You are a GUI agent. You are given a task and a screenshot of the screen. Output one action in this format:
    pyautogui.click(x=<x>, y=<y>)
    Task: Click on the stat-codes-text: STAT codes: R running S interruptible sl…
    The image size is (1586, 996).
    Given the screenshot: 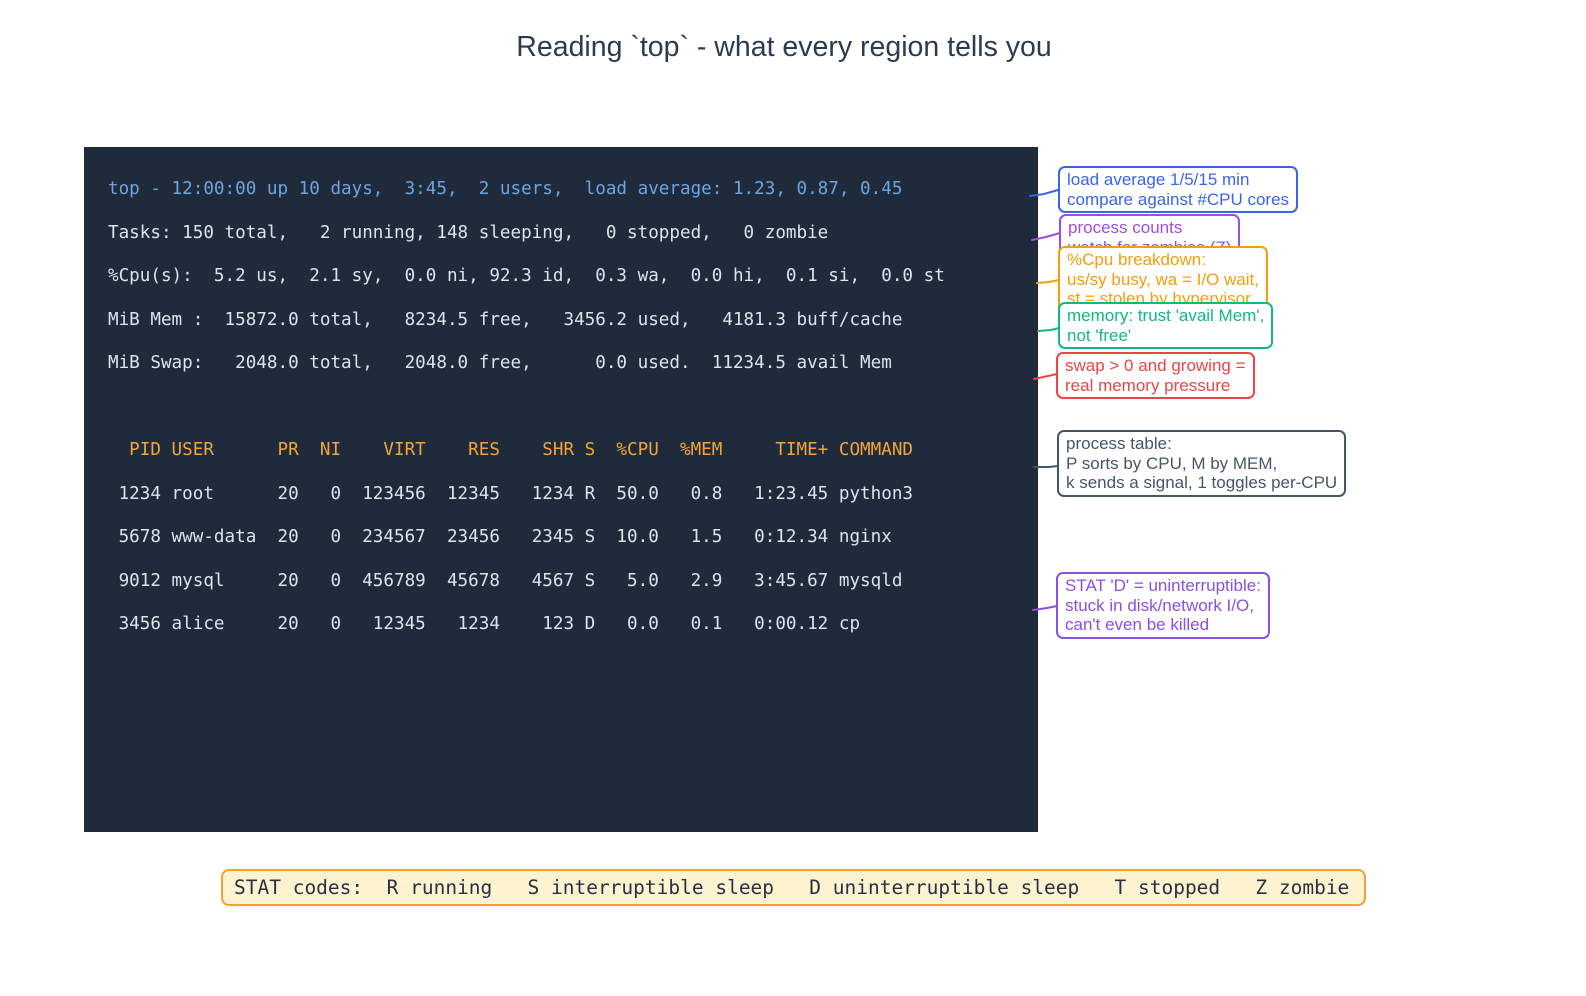 What is the action you would take?
    pyautogui.click(x=792, y=887)
    